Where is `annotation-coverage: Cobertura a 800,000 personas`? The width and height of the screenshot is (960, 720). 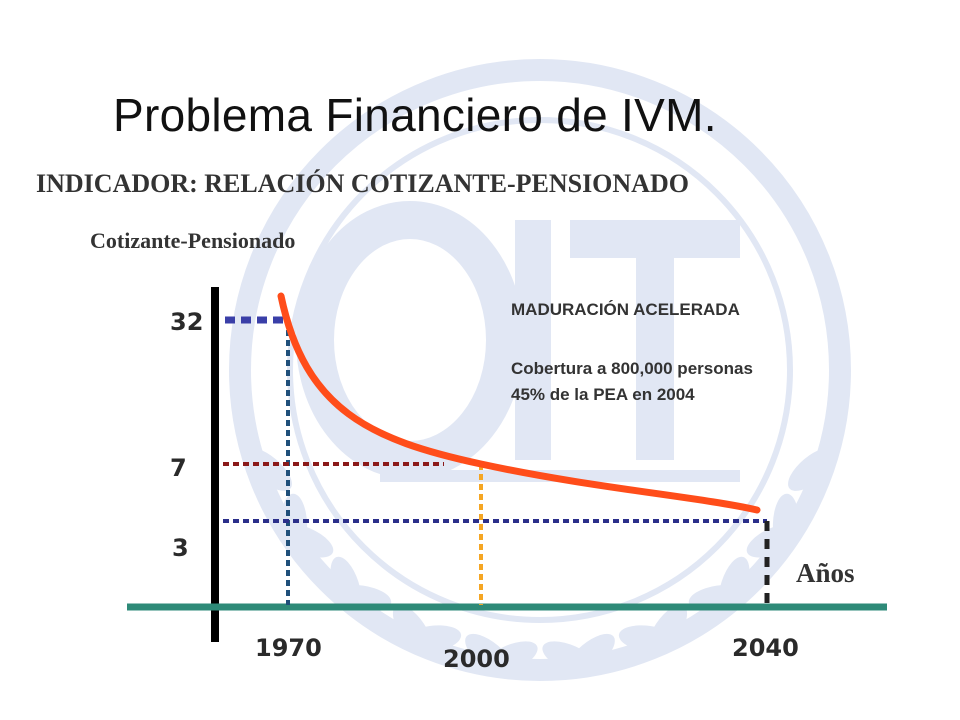 annotation-coverage: Cobertura a 800,000 personas is located at coordinates (632, 368).